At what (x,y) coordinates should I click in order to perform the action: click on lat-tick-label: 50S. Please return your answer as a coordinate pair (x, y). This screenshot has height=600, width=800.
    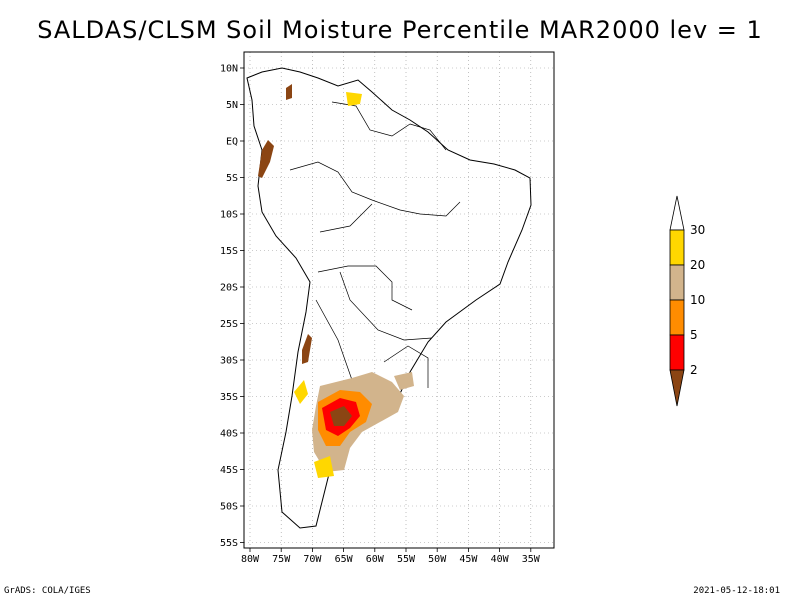
    Looking at the image, I should click on (229, 507).